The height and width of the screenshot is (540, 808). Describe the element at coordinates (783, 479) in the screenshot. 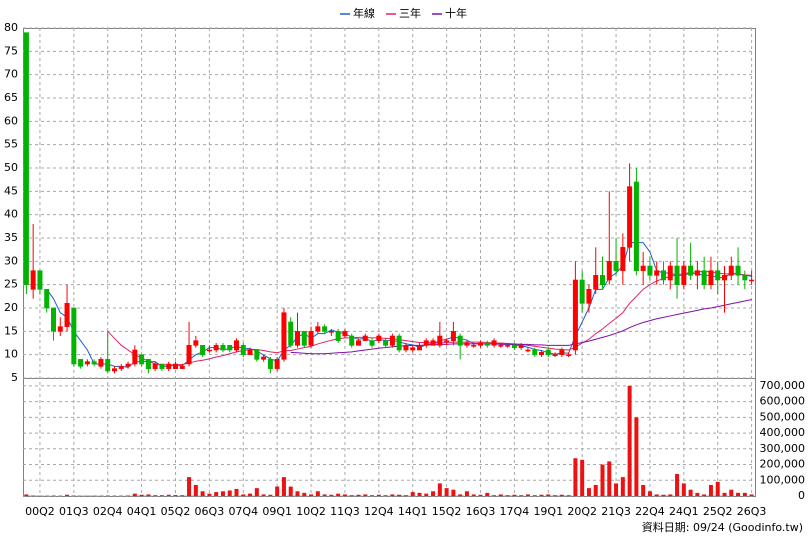

I see `volume-tick-label: 100,000` at that location.